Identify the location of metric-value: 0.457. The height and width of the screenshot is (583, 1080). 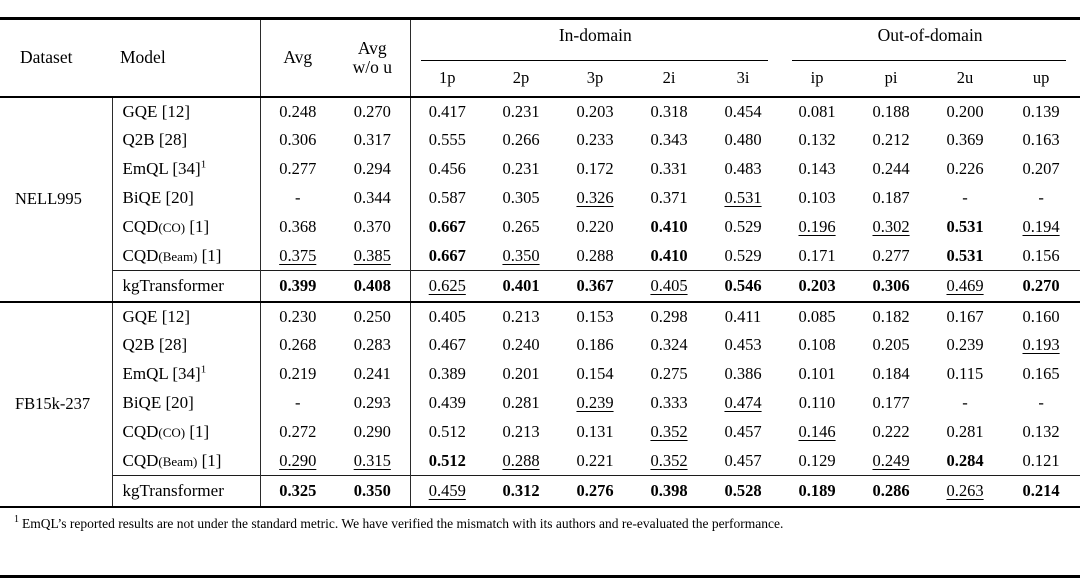
(743, 460).